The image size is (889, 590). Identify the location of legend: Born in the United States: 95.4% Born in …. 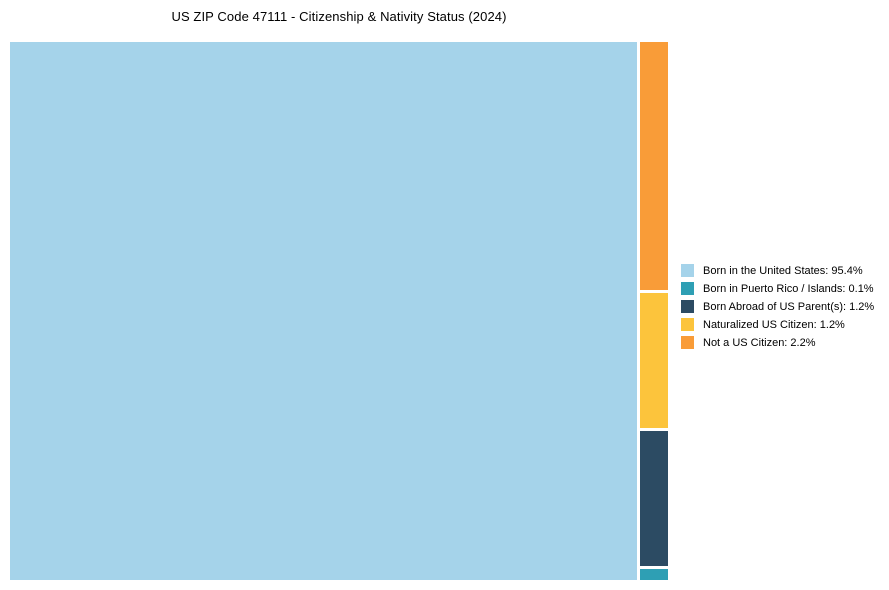
(777, 306).